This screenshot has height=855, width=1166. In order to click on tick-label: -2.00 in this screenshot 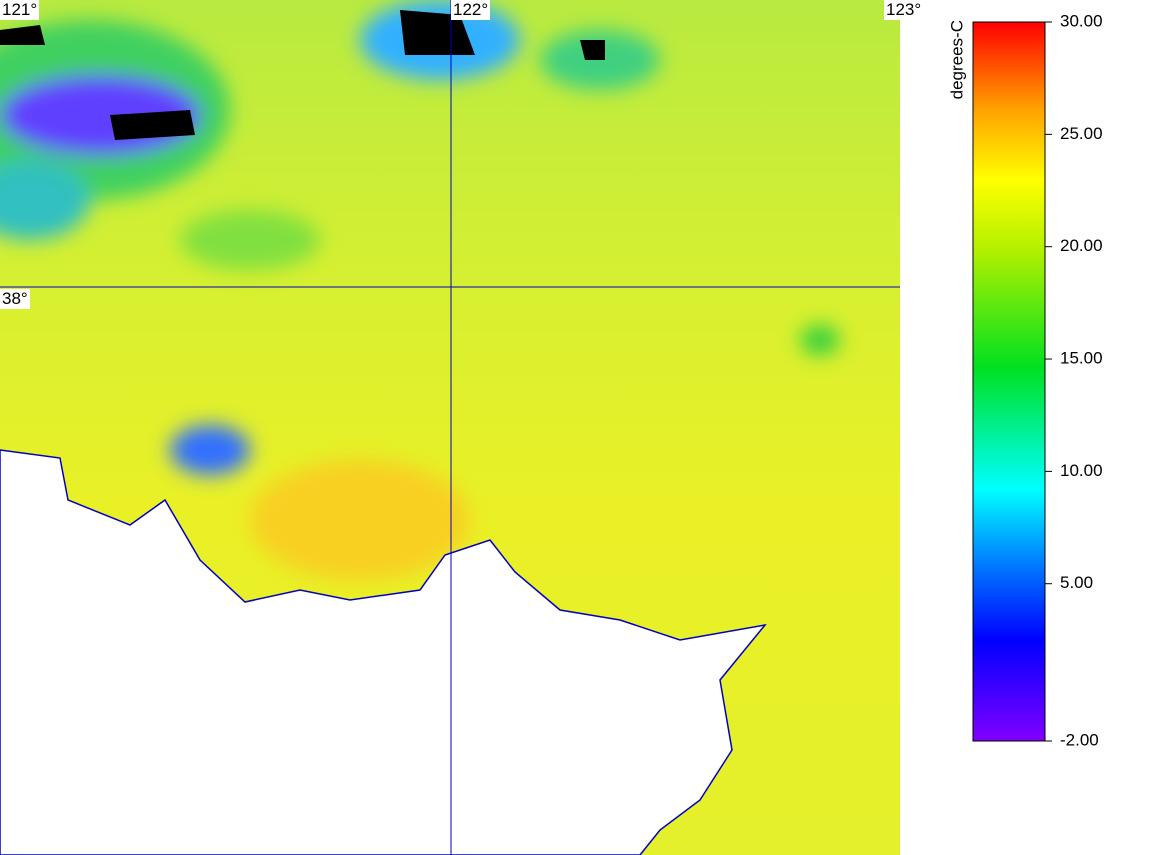, I will do `click(1079, 739)`.